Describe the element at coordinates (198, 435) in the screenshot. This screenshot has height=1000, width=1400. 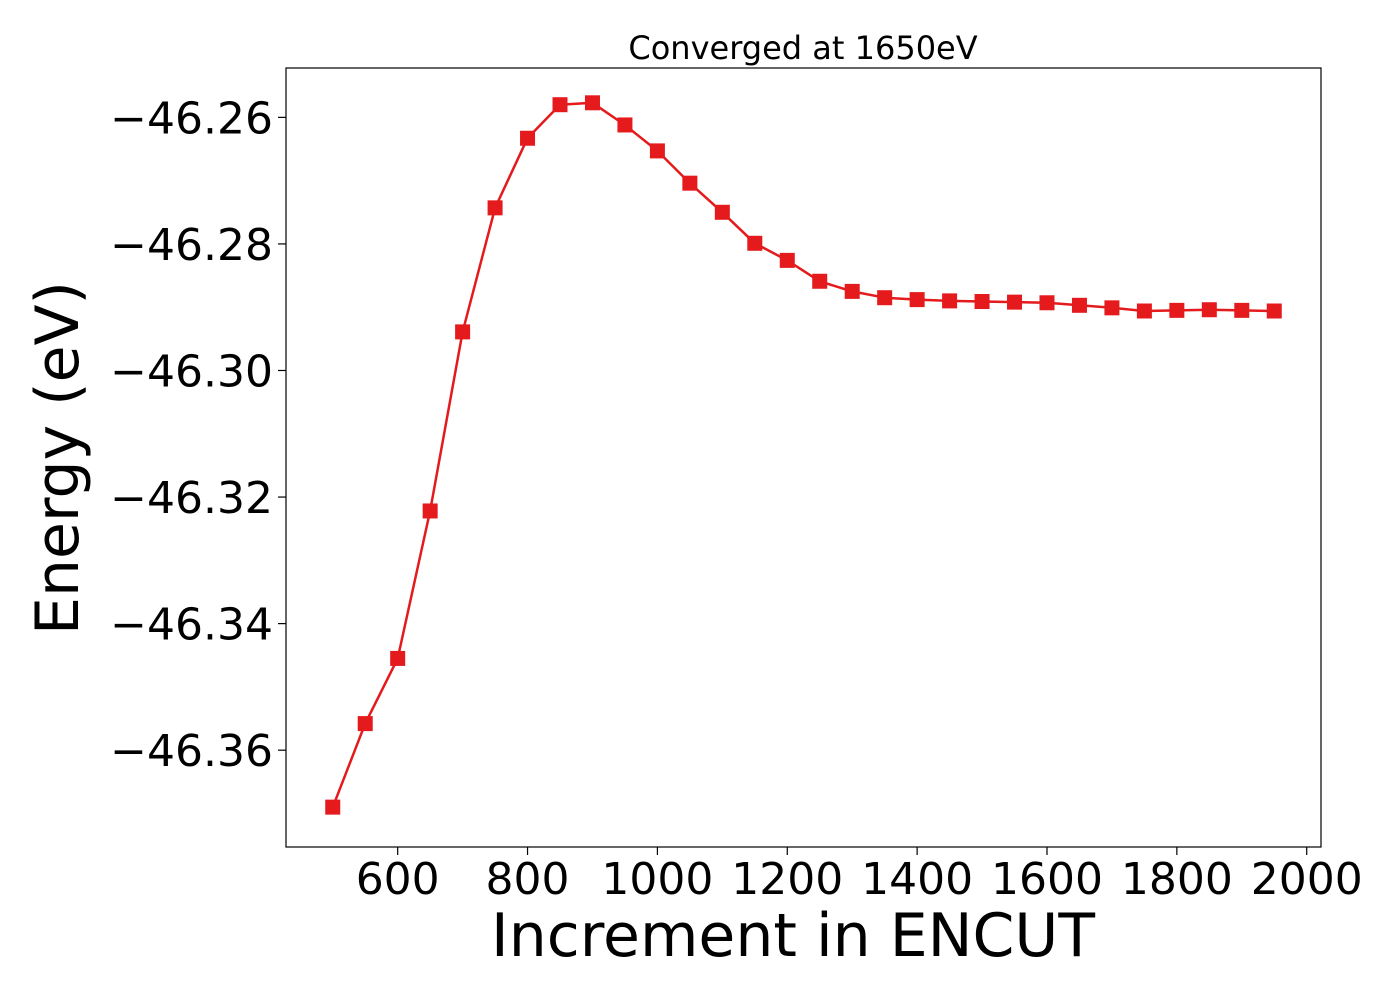
I see `y-axis: −46.26 −46.28 −46.30 −46.32 −46.34 −46.36` at that location.